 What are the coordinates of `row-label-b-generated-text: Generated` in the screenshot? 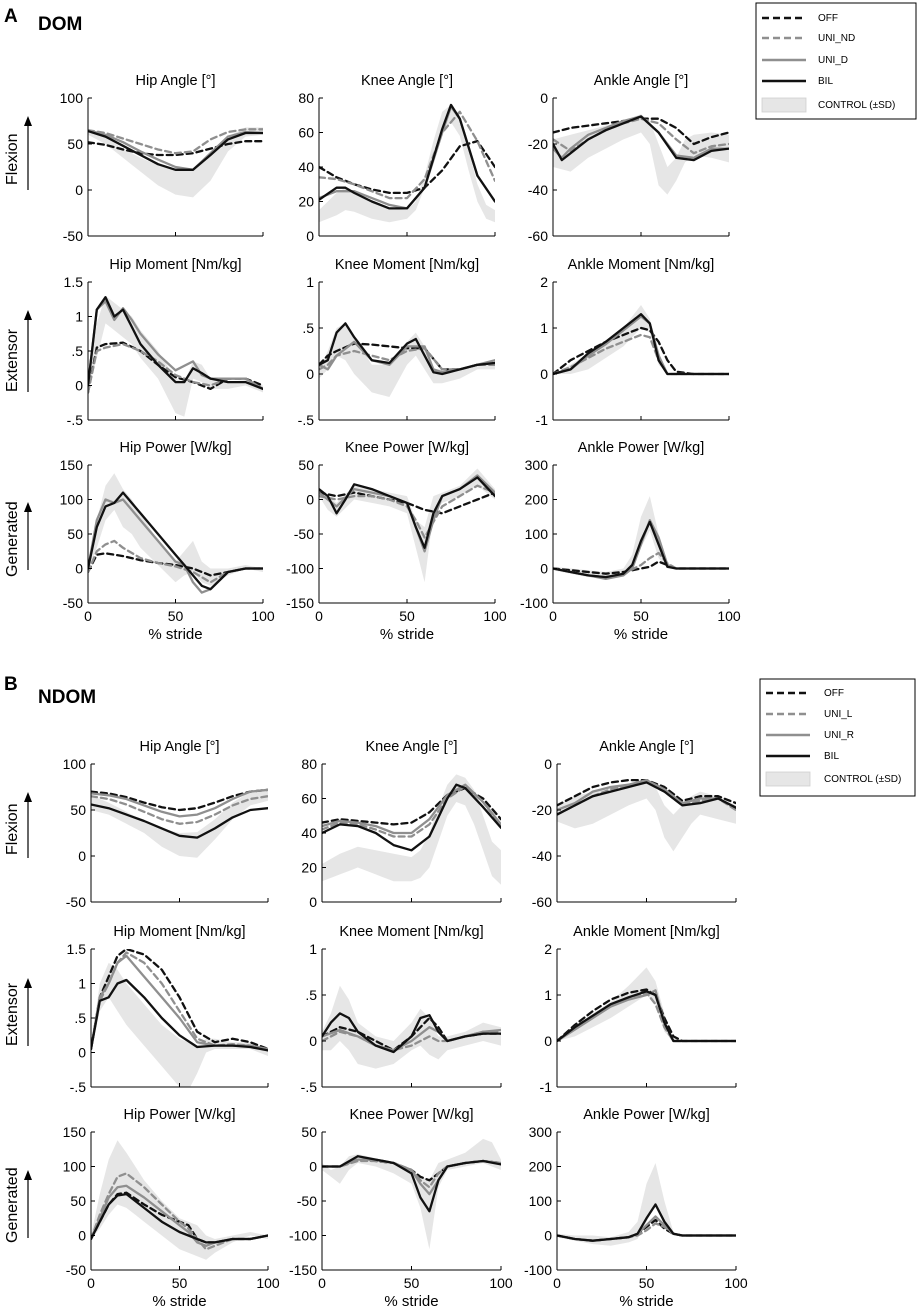 It's located at (12, 1205).